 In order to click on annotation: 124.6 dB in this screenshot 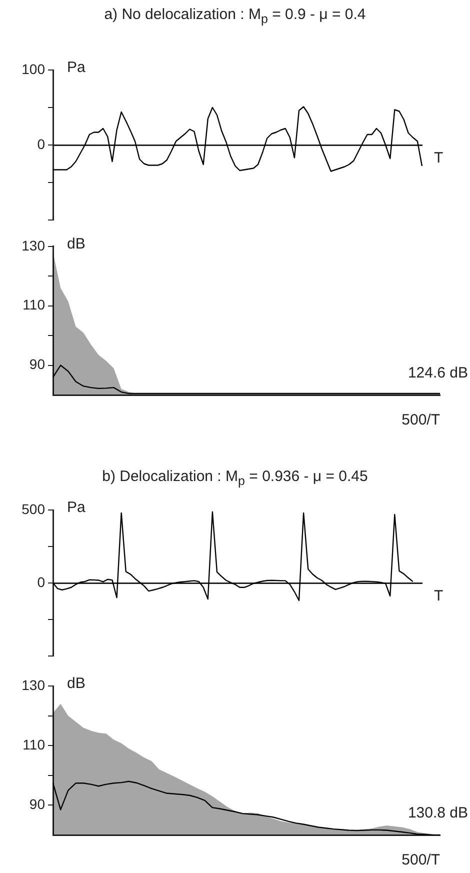, I will do `click(438, 373)`.